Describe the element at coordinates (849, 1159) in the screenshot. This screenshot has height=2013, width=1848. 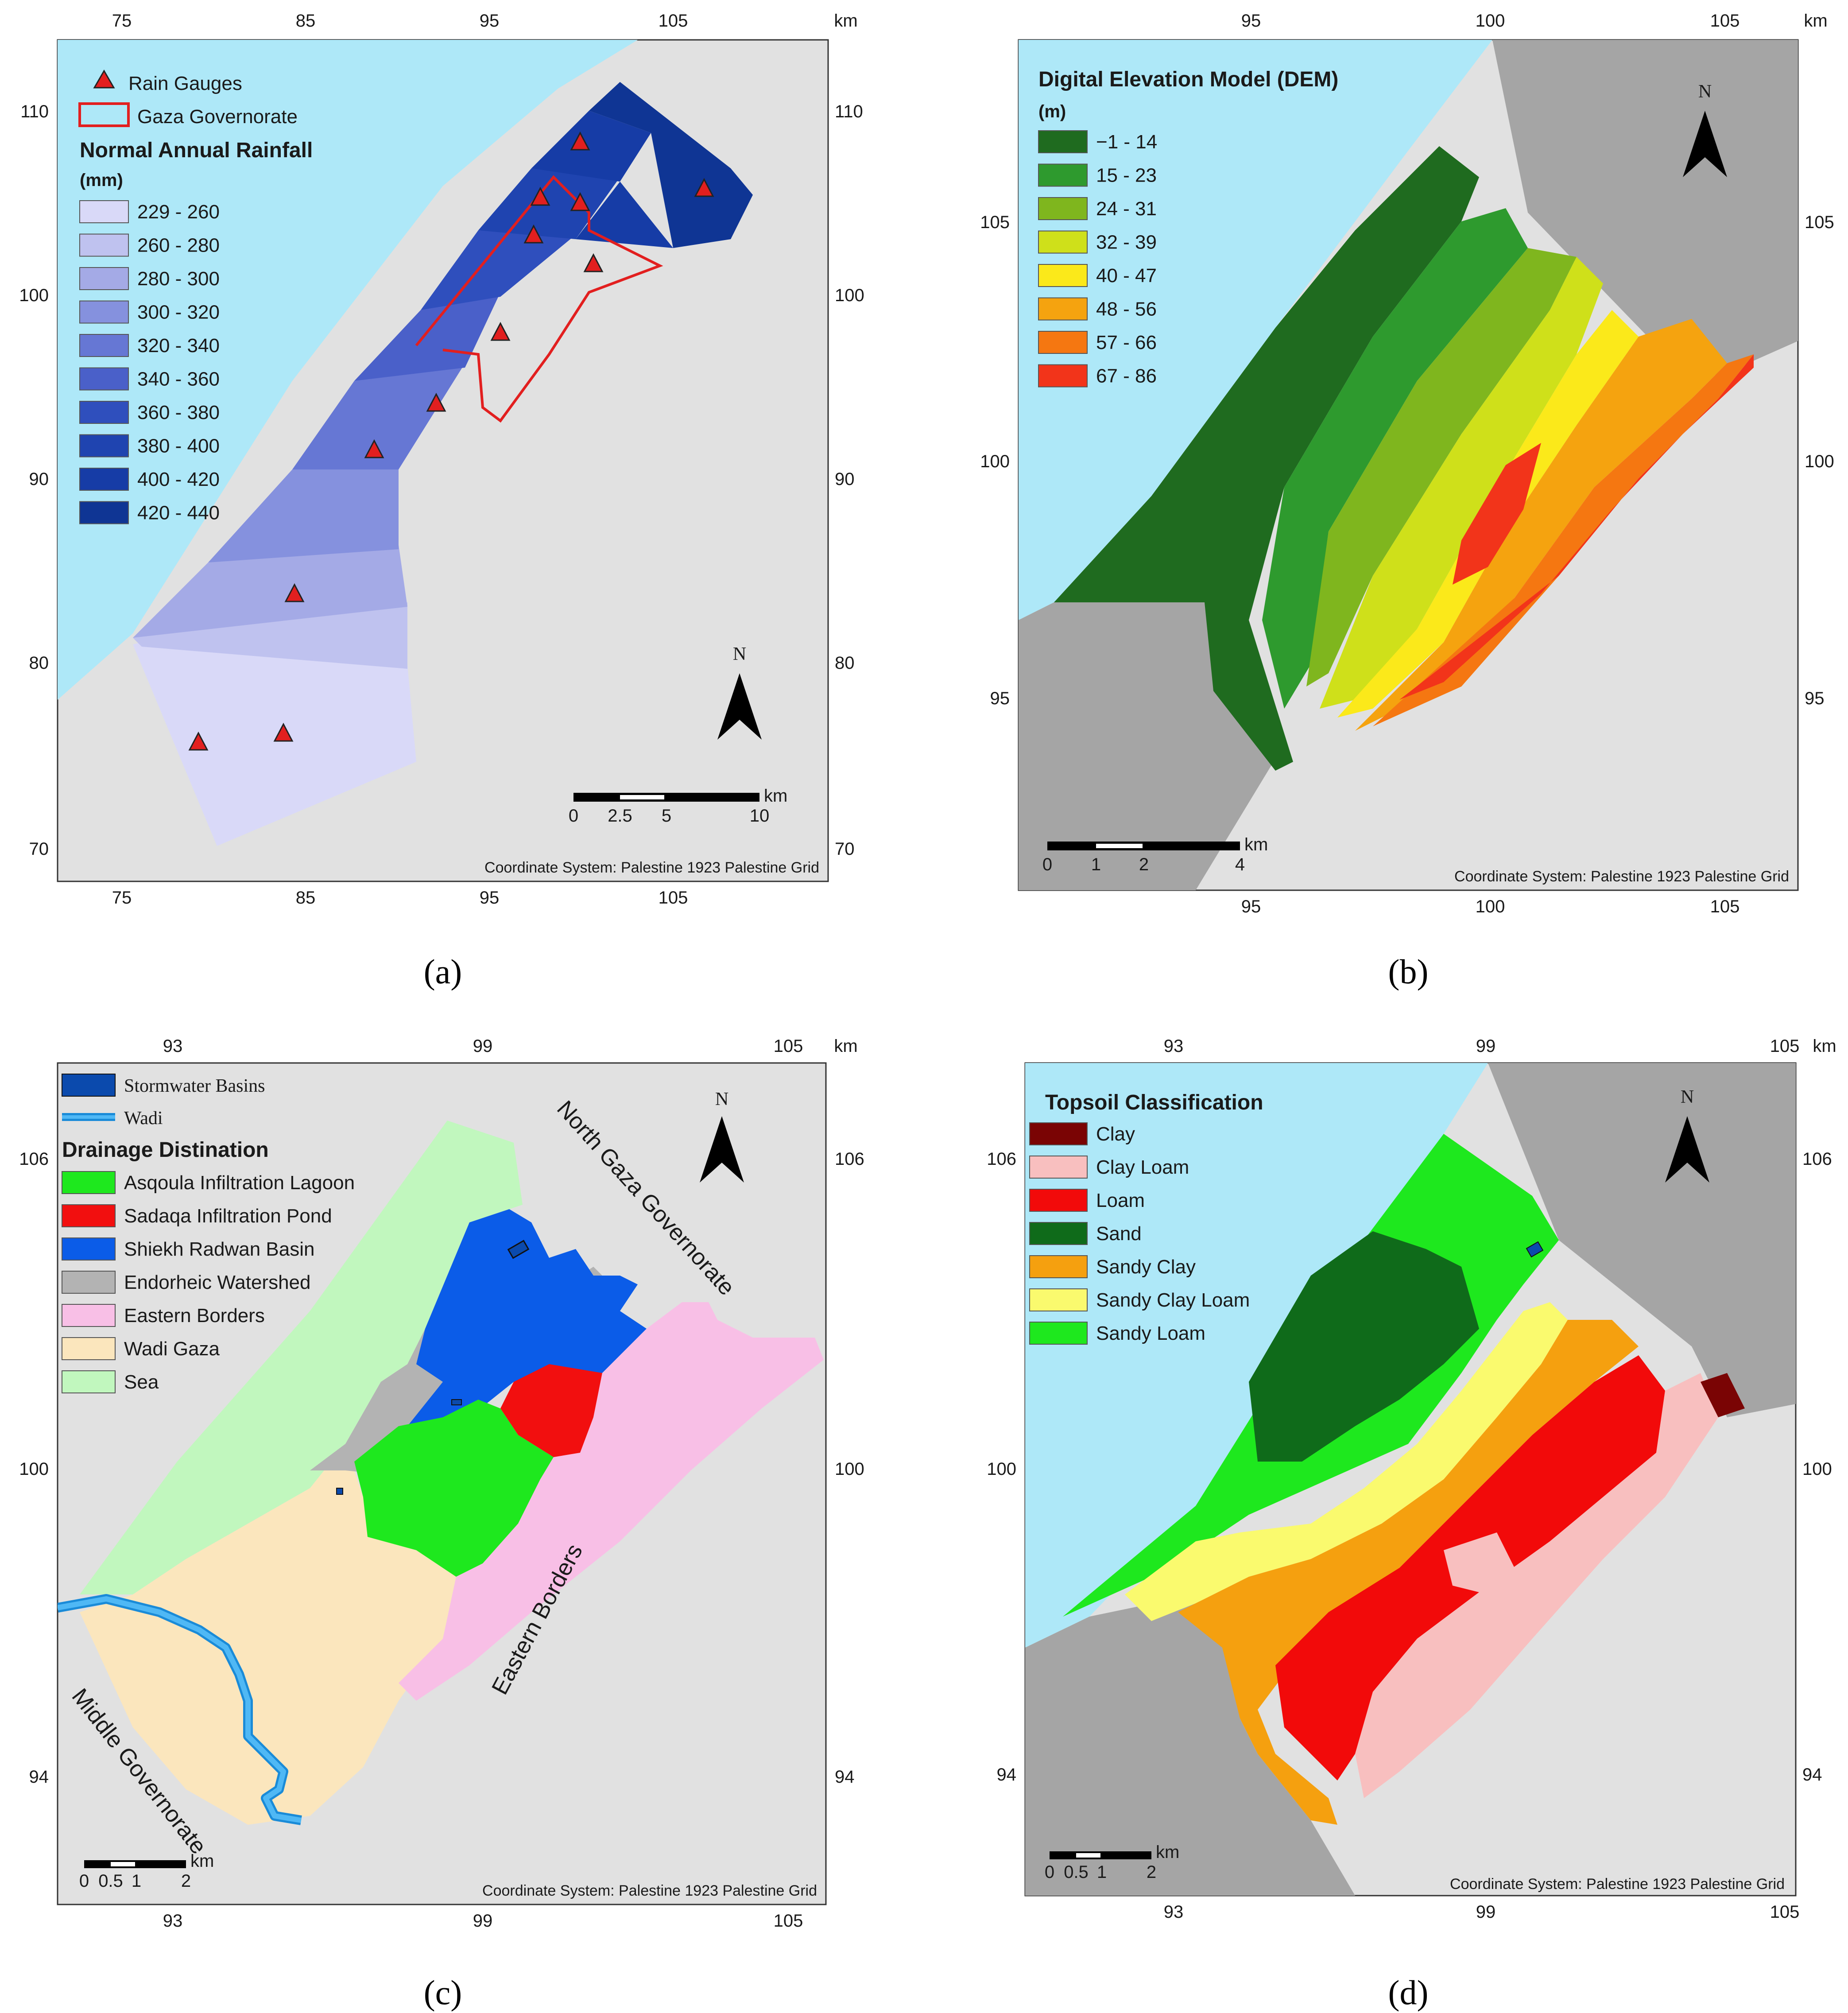
I see `tick-label: 106` at that location.